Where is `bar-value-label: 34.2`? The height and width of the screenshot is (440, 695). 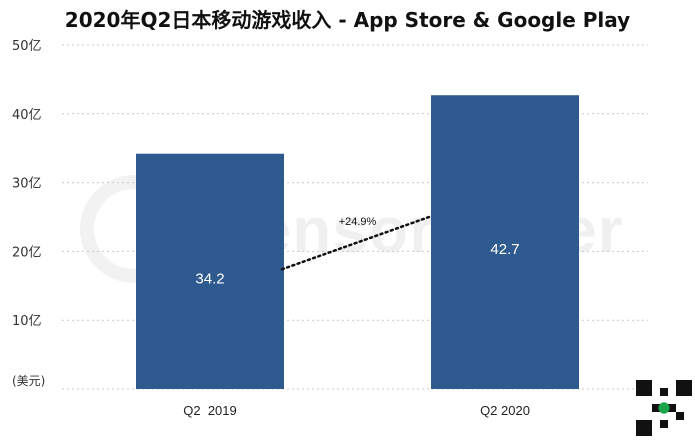
bar-value-label: 34.2 is located at coordinates (209, 278).